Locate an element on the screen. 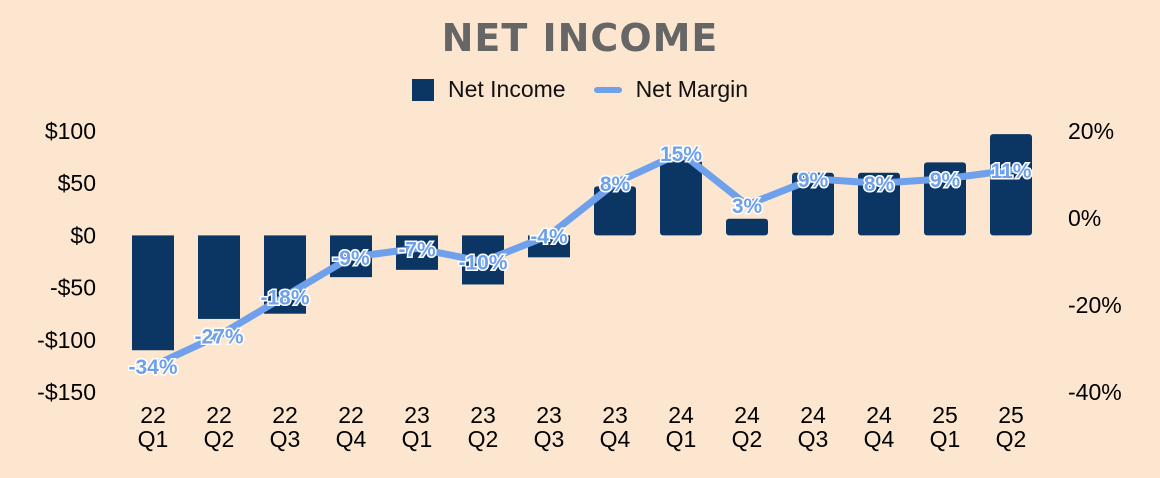  y-left-tick-label: -$100 is located at coordinates (66, 340).